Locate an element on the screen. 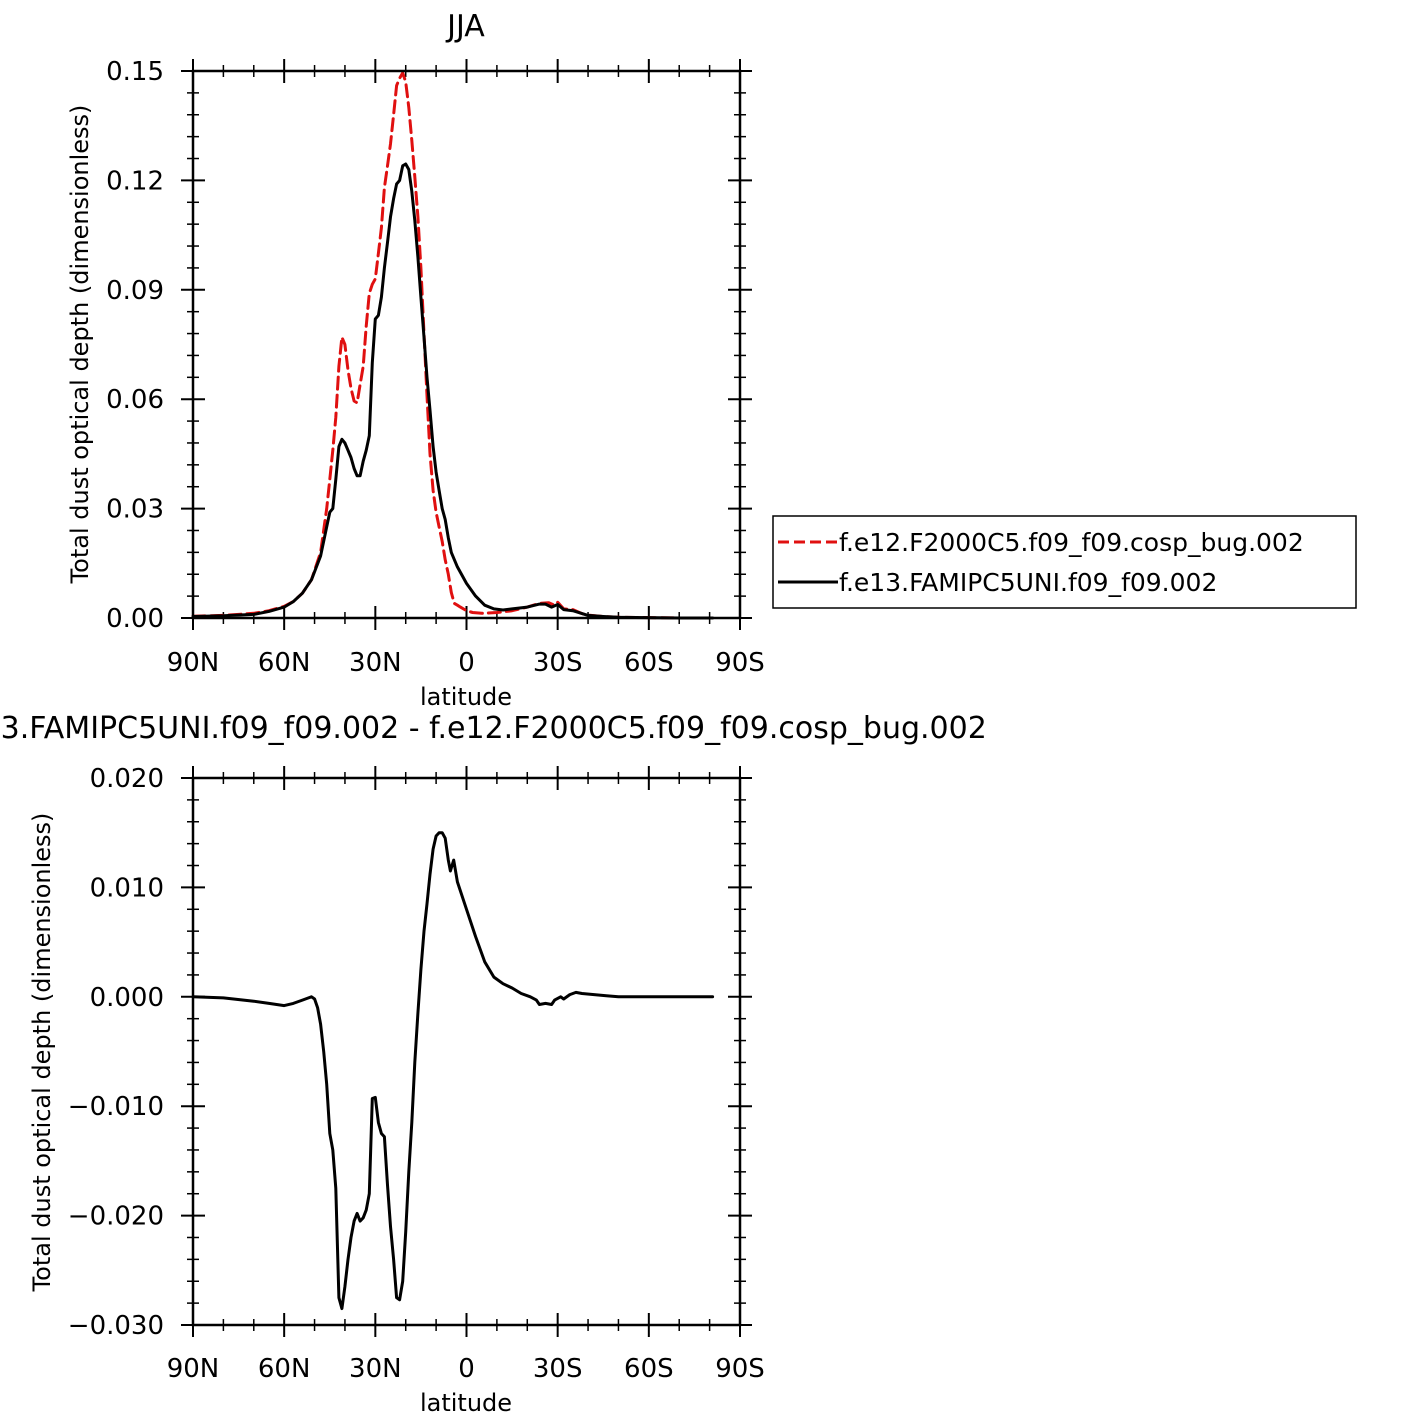  top-plot-title: JJA is located at coordinates (465, 26).